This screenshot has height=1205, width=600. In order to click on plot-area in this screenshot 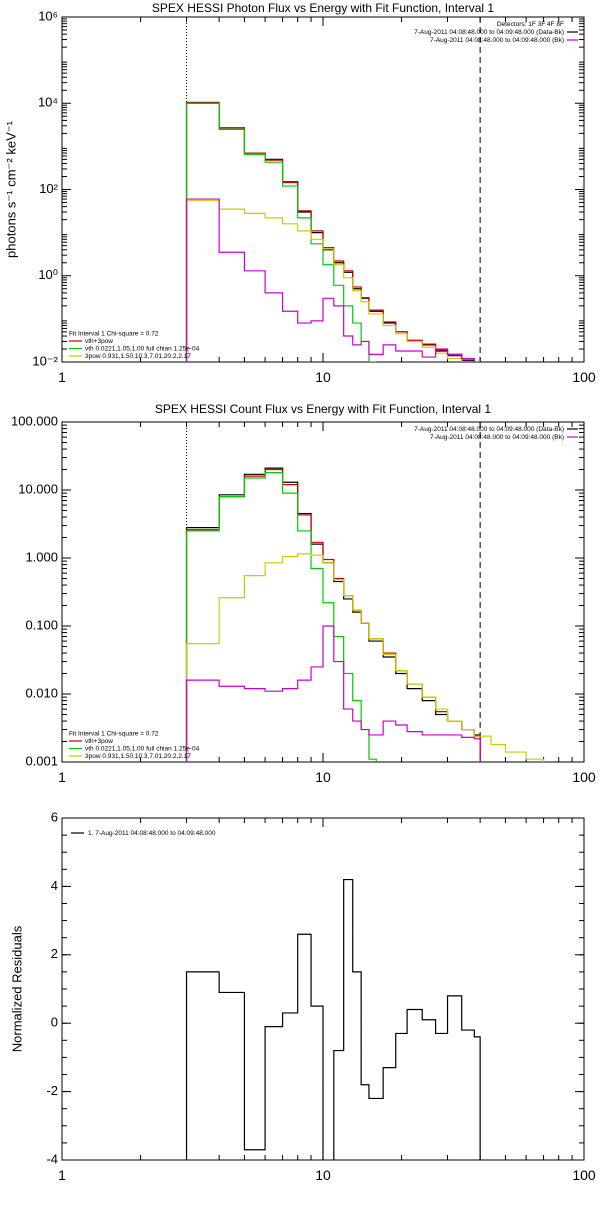, I will do `click(333, 1019)`.